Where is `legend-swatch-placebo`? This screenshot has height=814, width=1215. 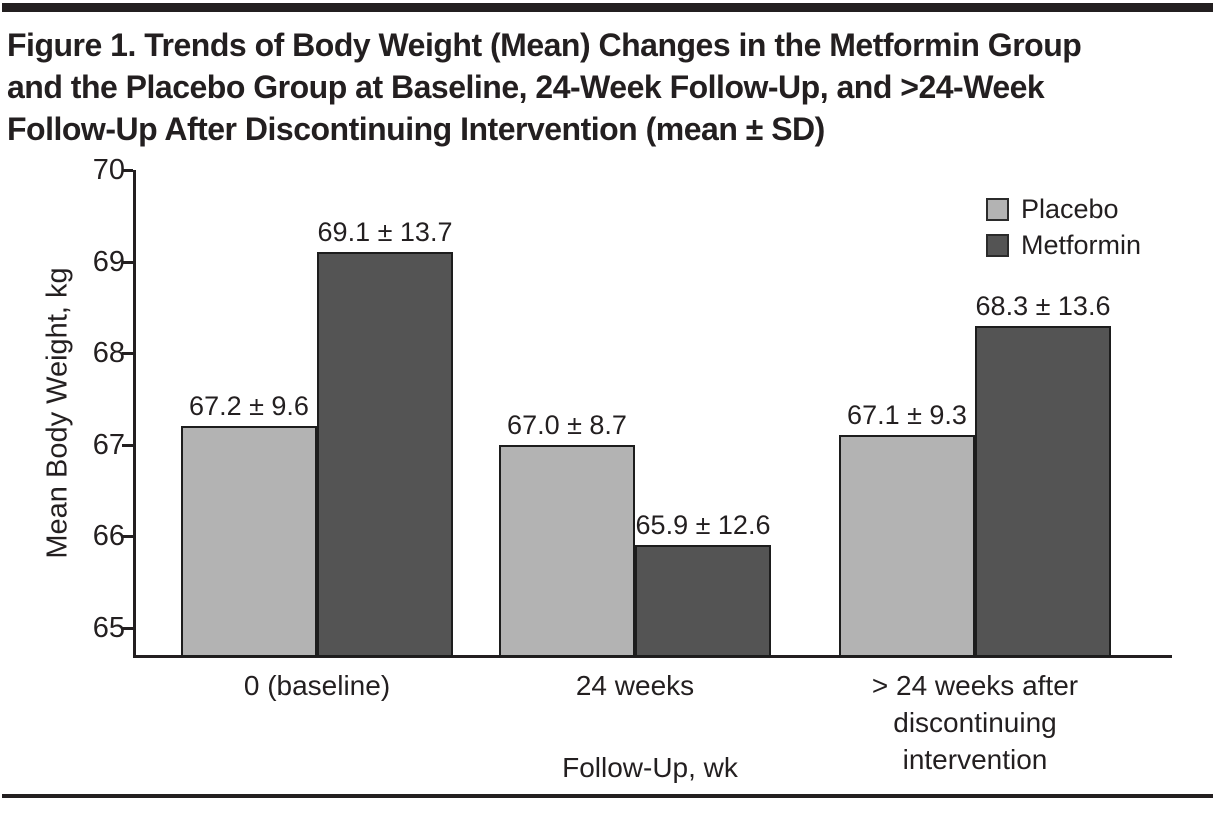
legend-swatch-placebo is located at coordinates (997, 209).